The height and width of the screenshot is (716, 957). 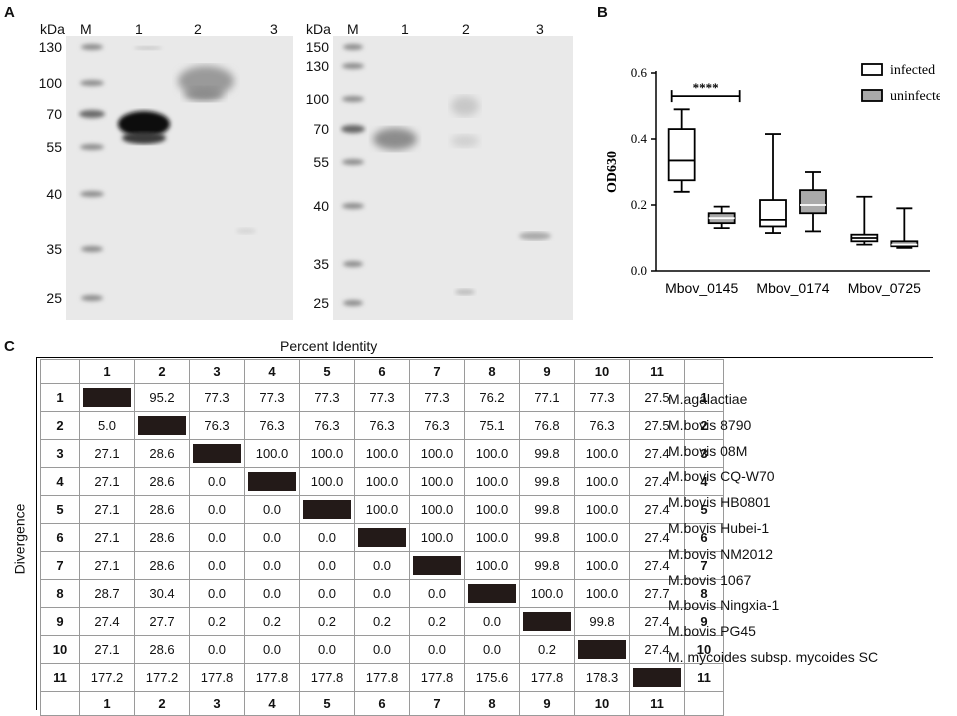 I want to click on value-cell: 95.2, so click(x=162, y=397).